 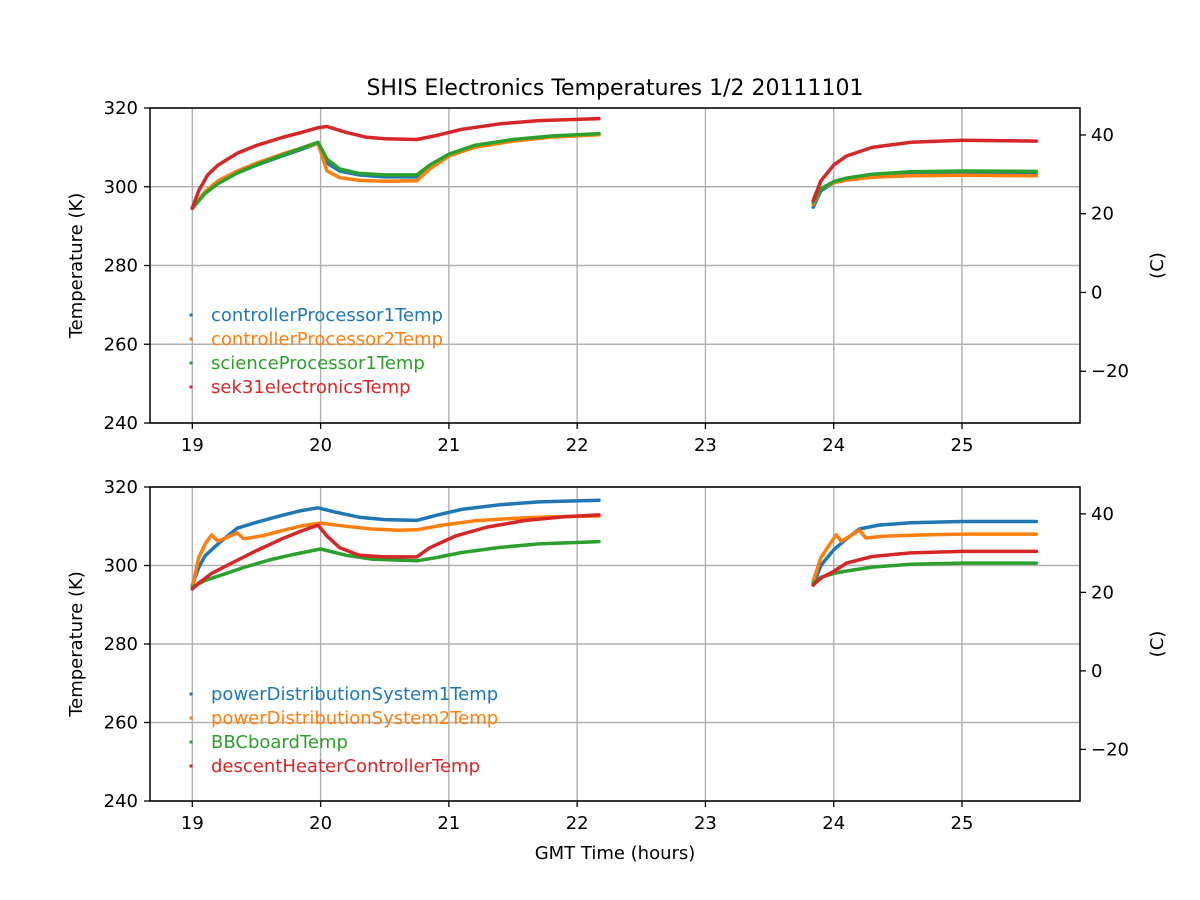 I want to click on legend-label: descentHeaterControllerTemp, so click(x=345, y=766).